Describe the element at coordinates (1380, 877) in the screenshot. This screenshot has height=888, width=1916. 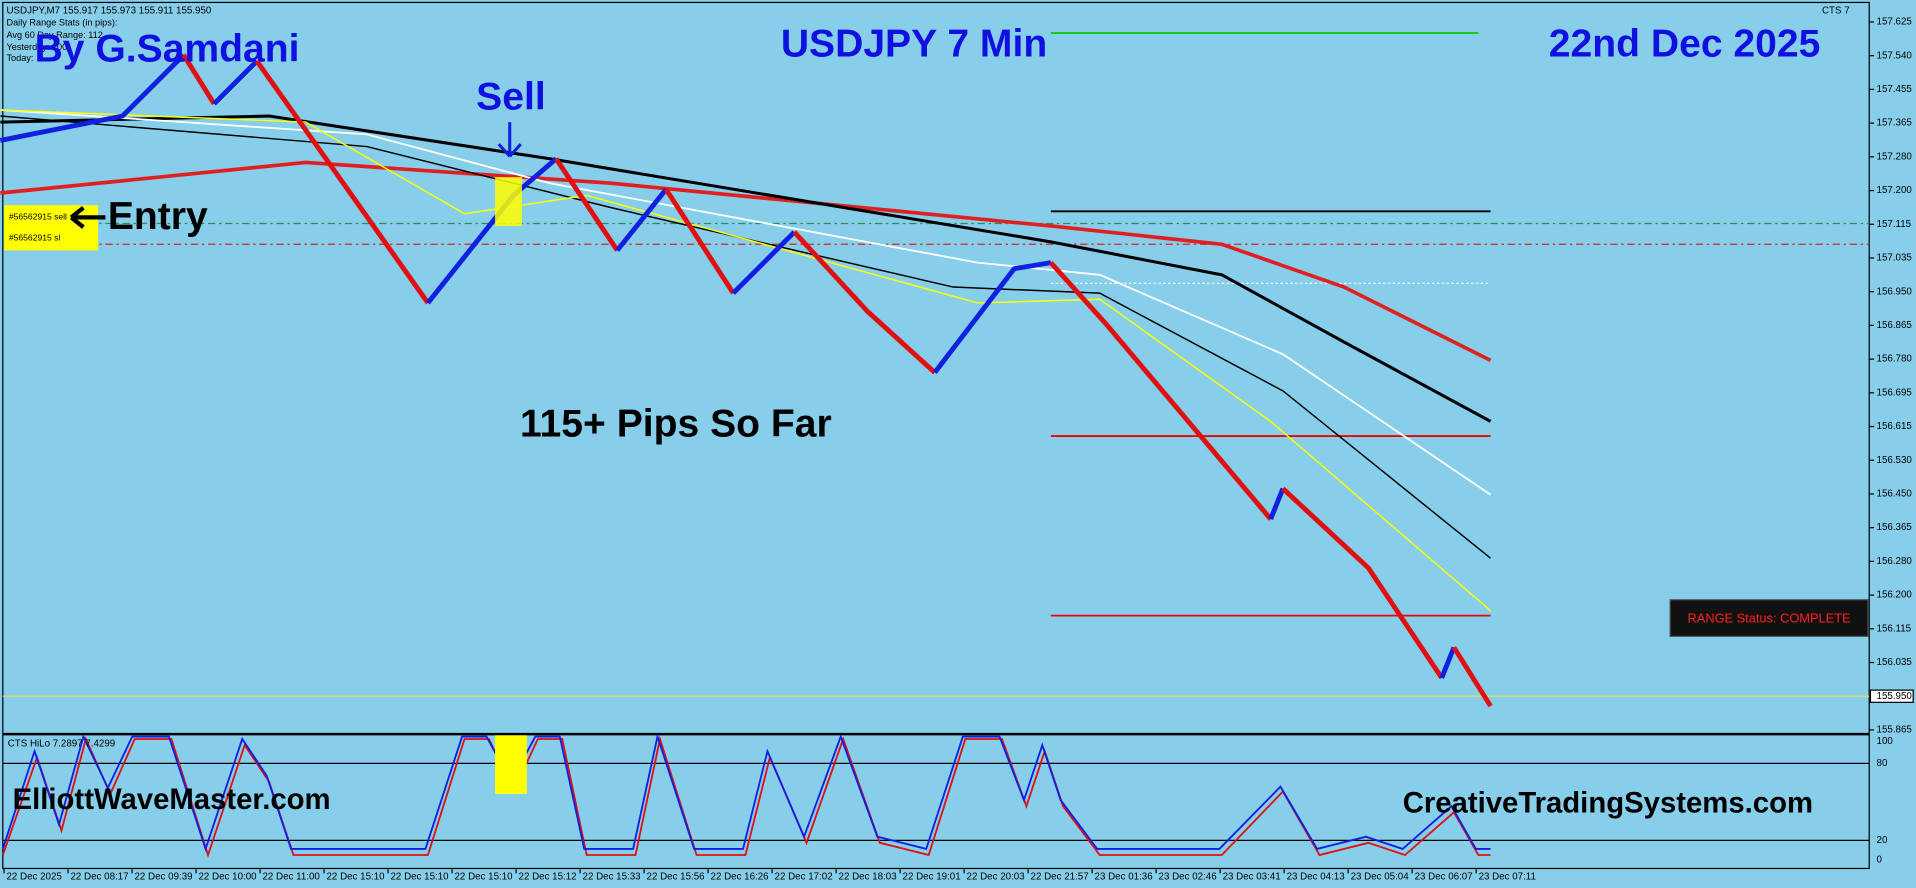
I see `time-label: 23 Dec 05:04` at that location.